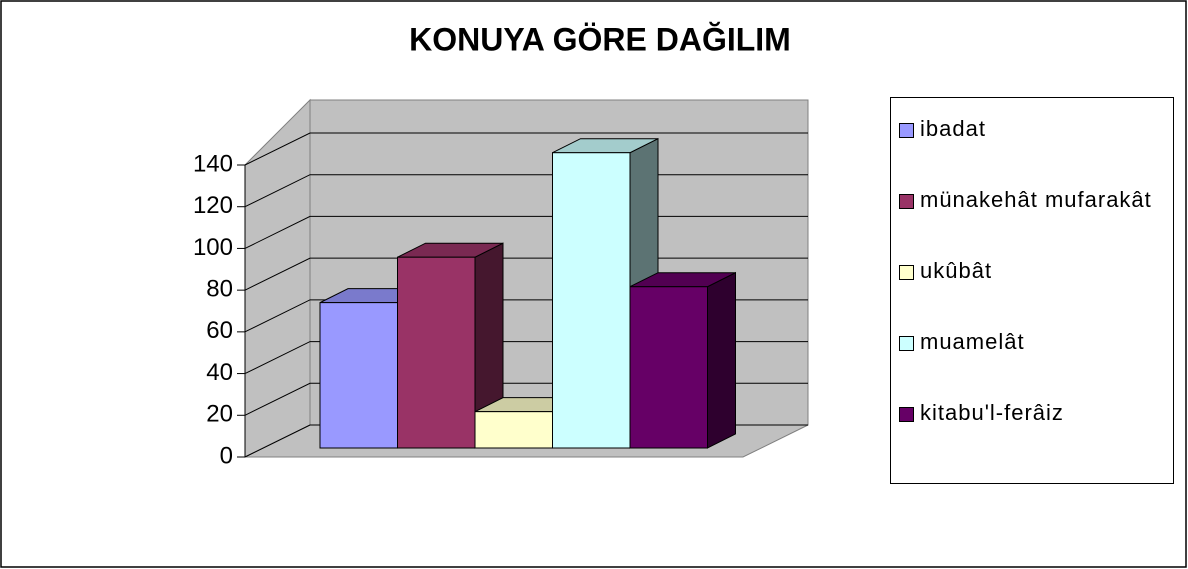  Describe the element at coordinates (992, 412) in the screenshot. I see `legend-label: kitabu'l-ferâiz` at that location.